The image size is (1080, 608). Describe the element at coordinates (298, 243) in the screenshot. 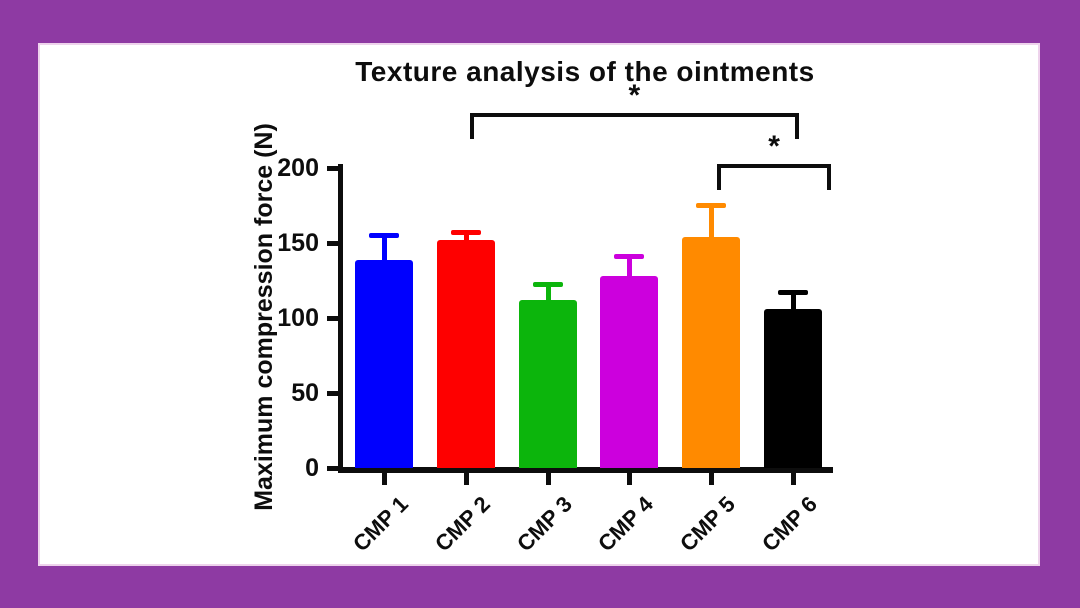

I see `y-tick-label: 150` at that location.